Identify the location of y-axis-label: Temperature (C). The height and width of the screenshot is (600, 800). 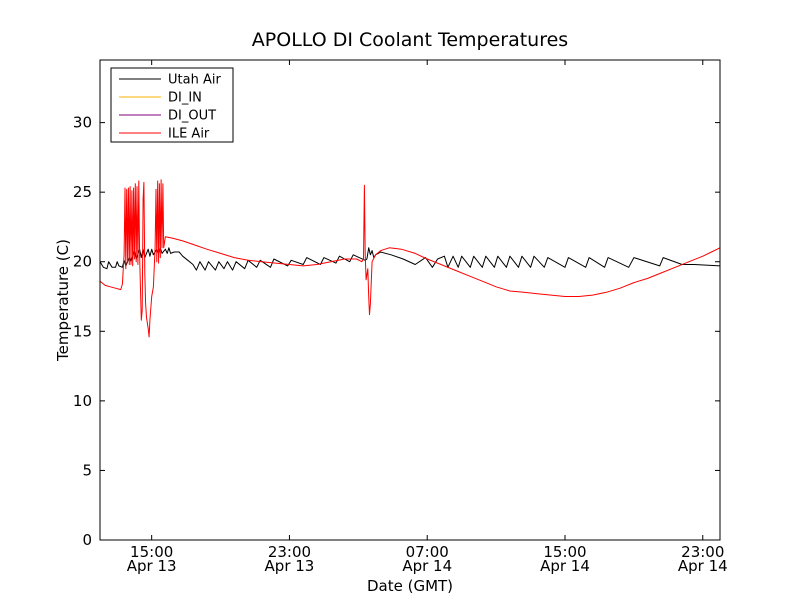
(63, 300).